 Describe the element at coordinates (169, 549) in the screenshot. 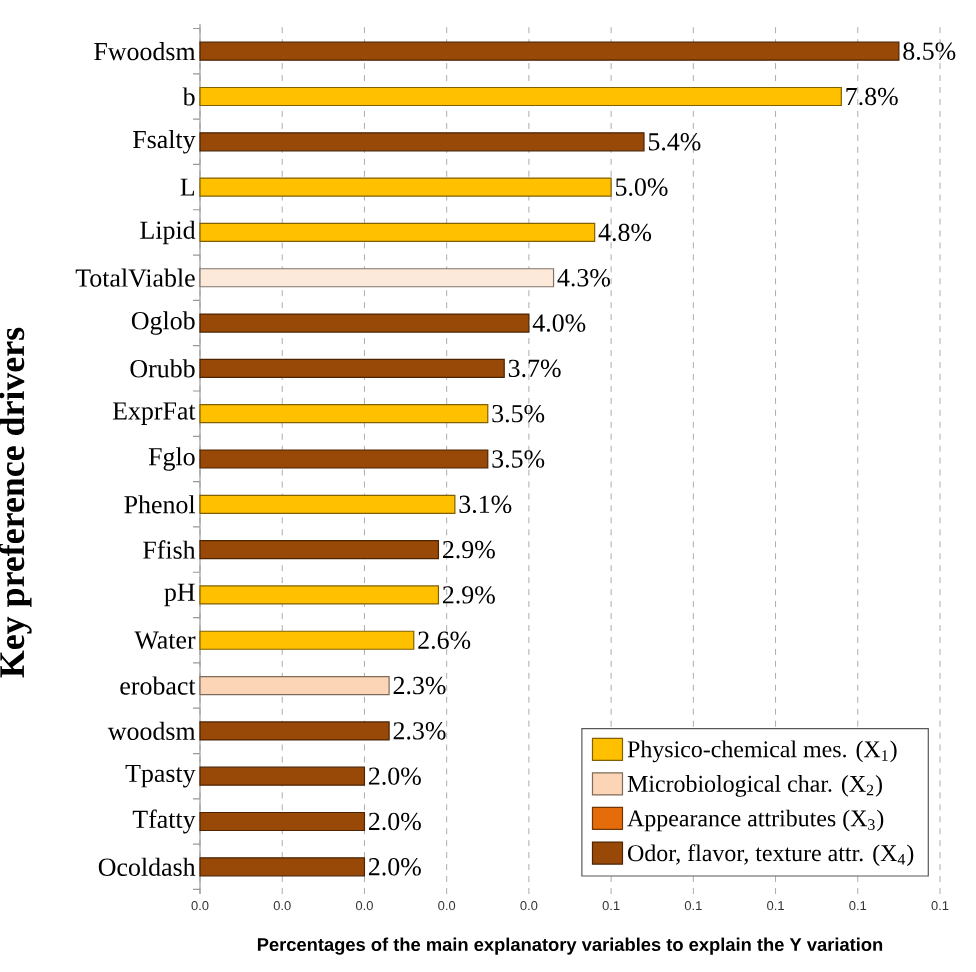

I see `y-tick-label: Ffish` at that location.